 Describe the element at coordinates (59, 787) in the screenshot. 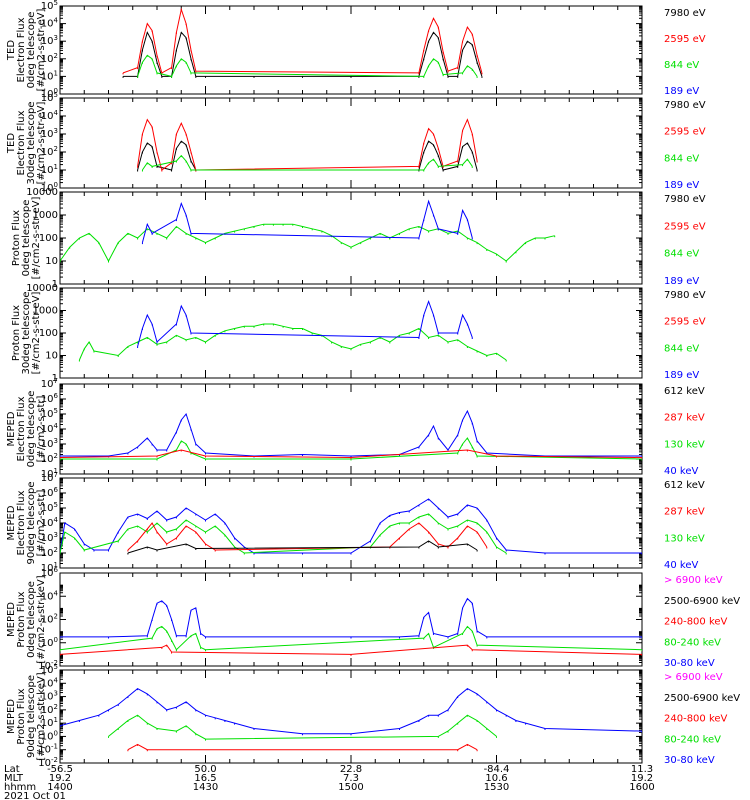

I see `x-tick-hhmm: 1400` at that location.